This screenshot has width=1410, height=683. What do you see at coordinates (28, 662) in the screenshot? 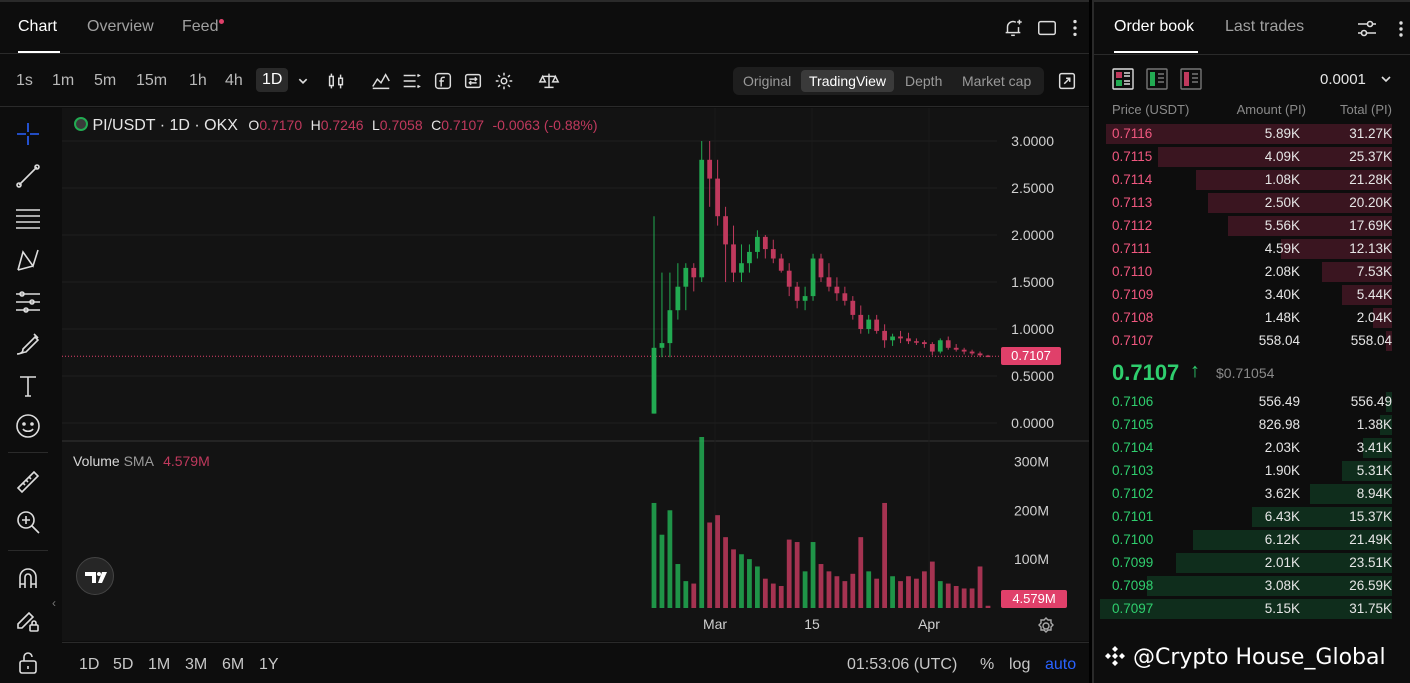
I see `unlock-icon` at bounding box center [28, 662].